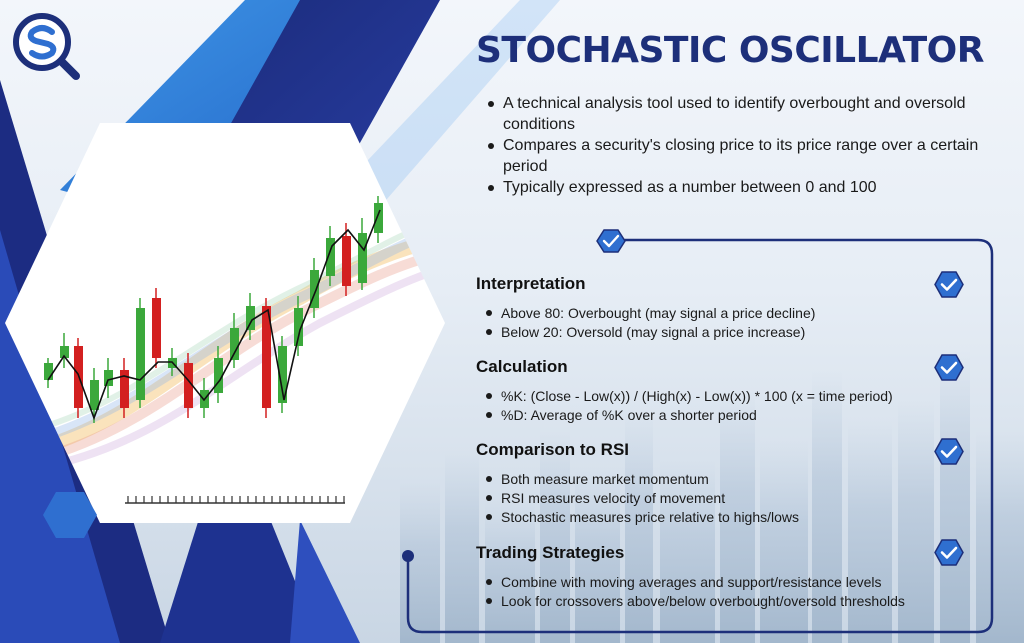  Describe the element at coordinates (740, 415) in the screenshot. I see `list-item: %D: Average of %K over a shorter period` at that location.